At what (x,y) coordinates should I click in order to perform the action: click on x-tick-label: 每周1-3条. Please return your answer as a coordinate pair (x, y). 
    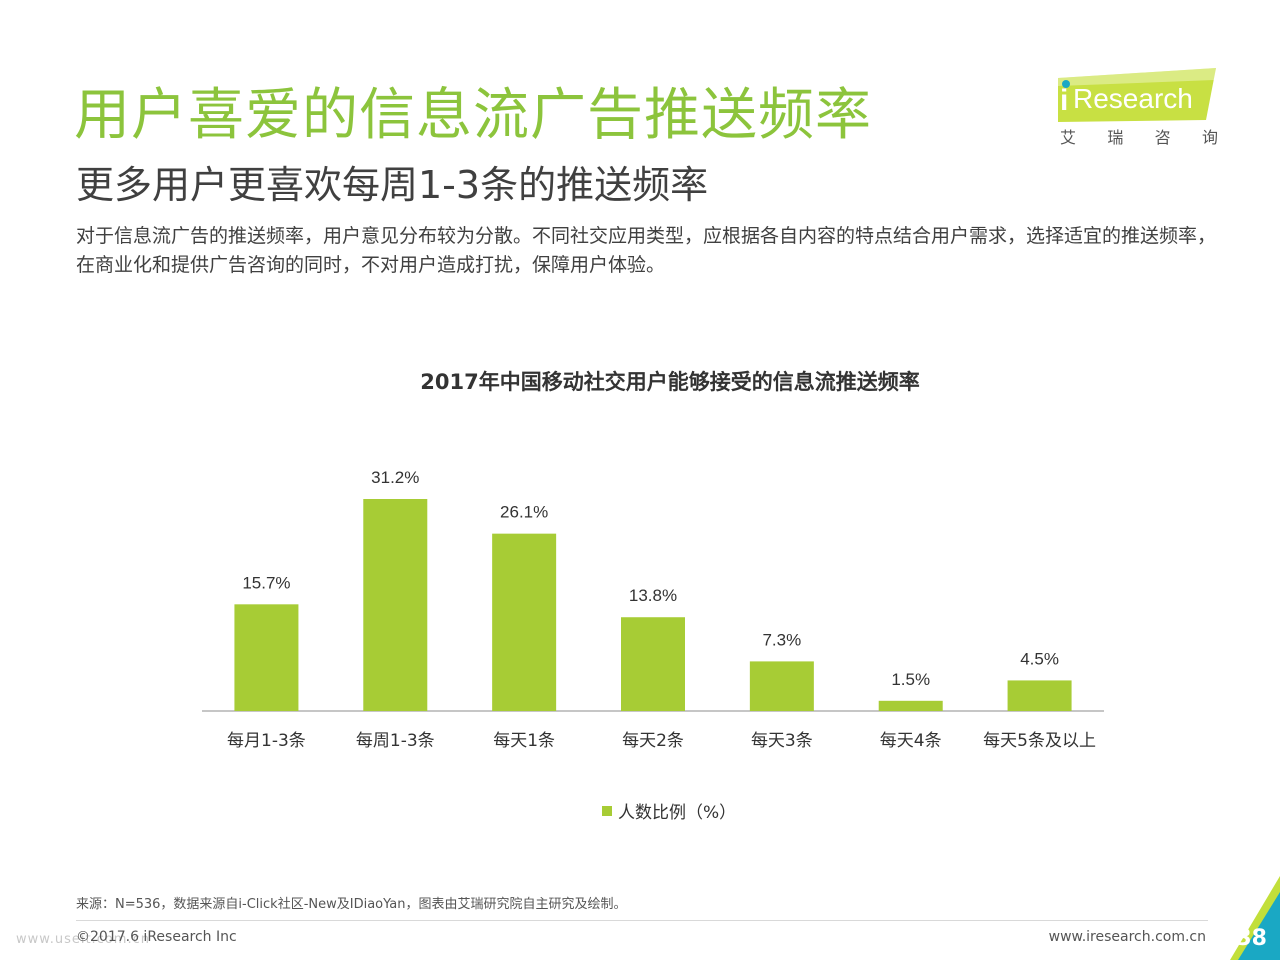
    Looking at the image, I should click on (395, 741).